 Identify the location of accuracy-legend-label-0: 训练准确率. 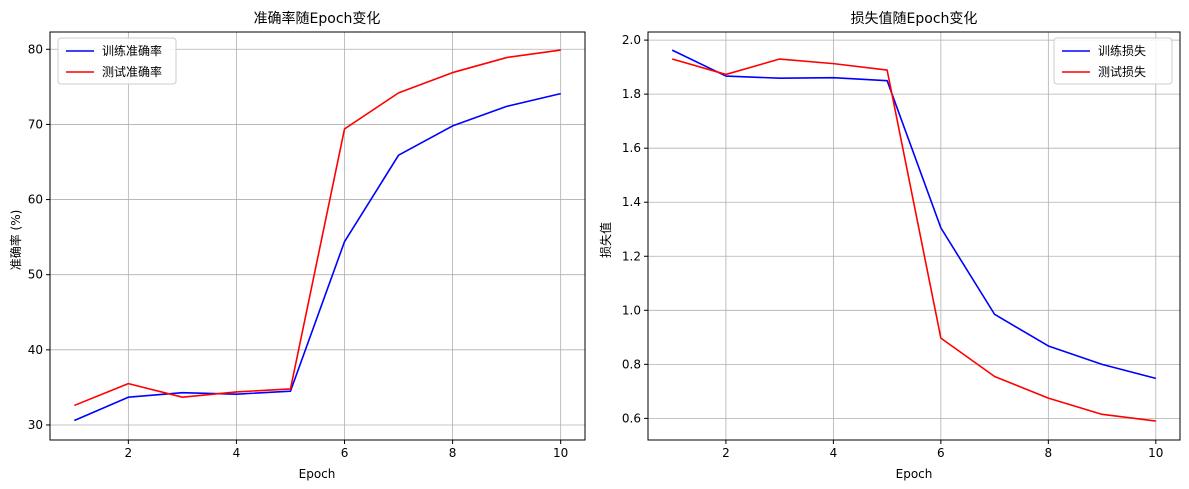
(132, 50).